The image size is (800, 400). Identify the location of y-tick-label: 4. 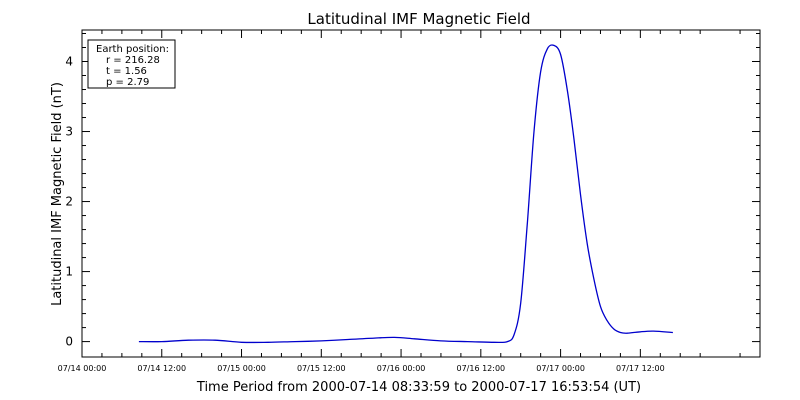
(69, 62).